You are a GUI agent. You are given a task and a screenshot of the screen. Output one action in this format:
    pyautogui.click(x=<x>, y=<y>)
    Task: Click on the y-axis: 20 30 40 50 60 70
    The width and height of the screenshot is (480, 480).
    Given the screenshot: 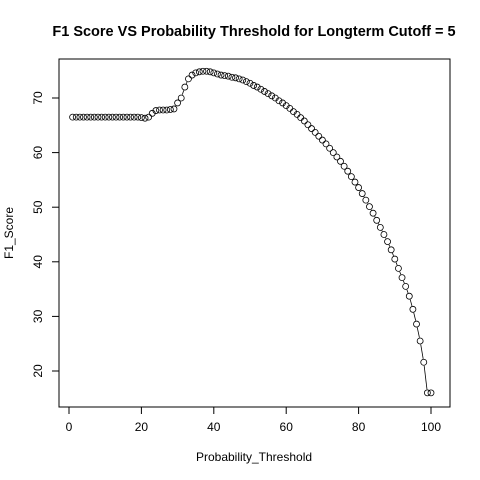 What is the action you would take?
    pyautogui.click(x=45, y=234)
    